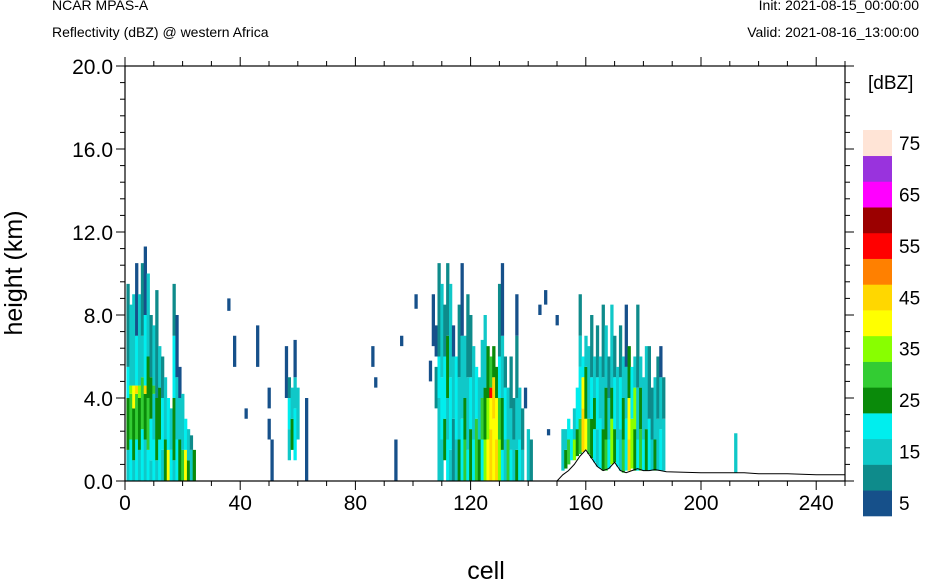  Describe the element at coordinates (904, 504) in the screenshot. I see `colorbar-label: 5` at that location.